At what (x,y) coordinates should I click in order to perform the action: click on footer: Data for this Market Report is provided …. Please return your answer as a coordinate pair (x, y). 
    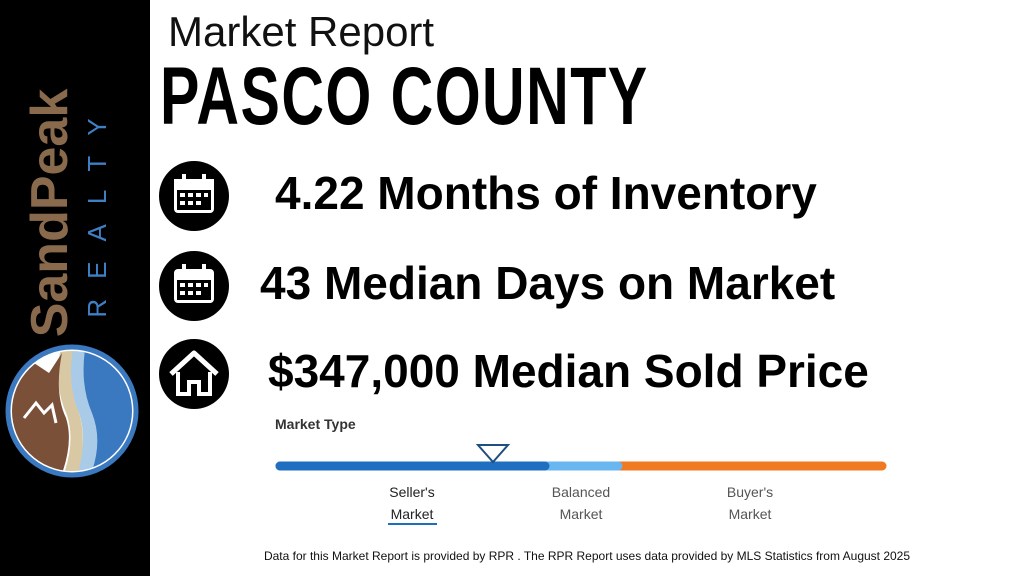
    Looking at the image, I should click on (587, 556).